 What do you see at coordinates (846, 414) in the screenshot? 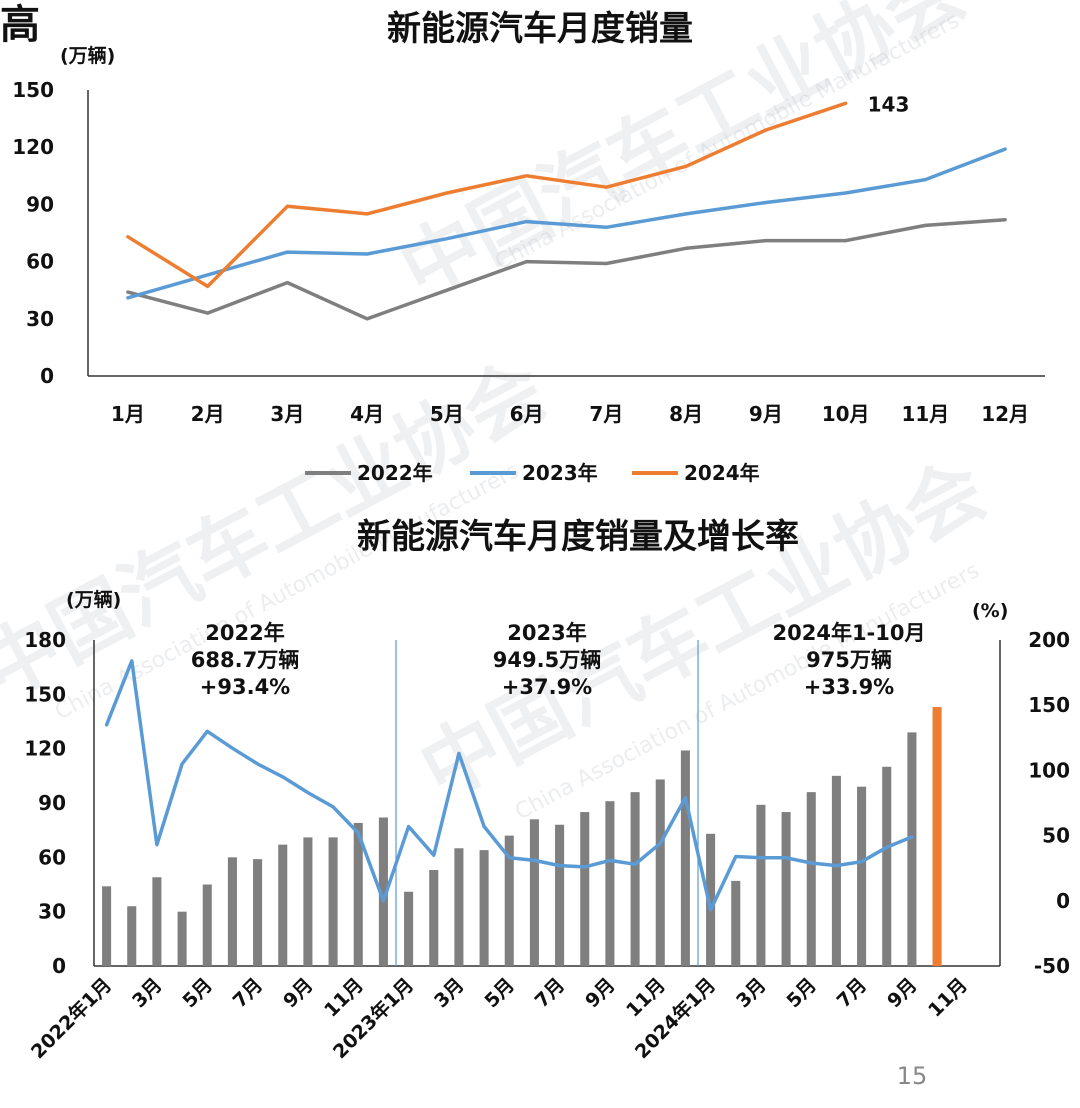
I see `chart1-x-tick-label: 10月` at bounding box center [846, 414].